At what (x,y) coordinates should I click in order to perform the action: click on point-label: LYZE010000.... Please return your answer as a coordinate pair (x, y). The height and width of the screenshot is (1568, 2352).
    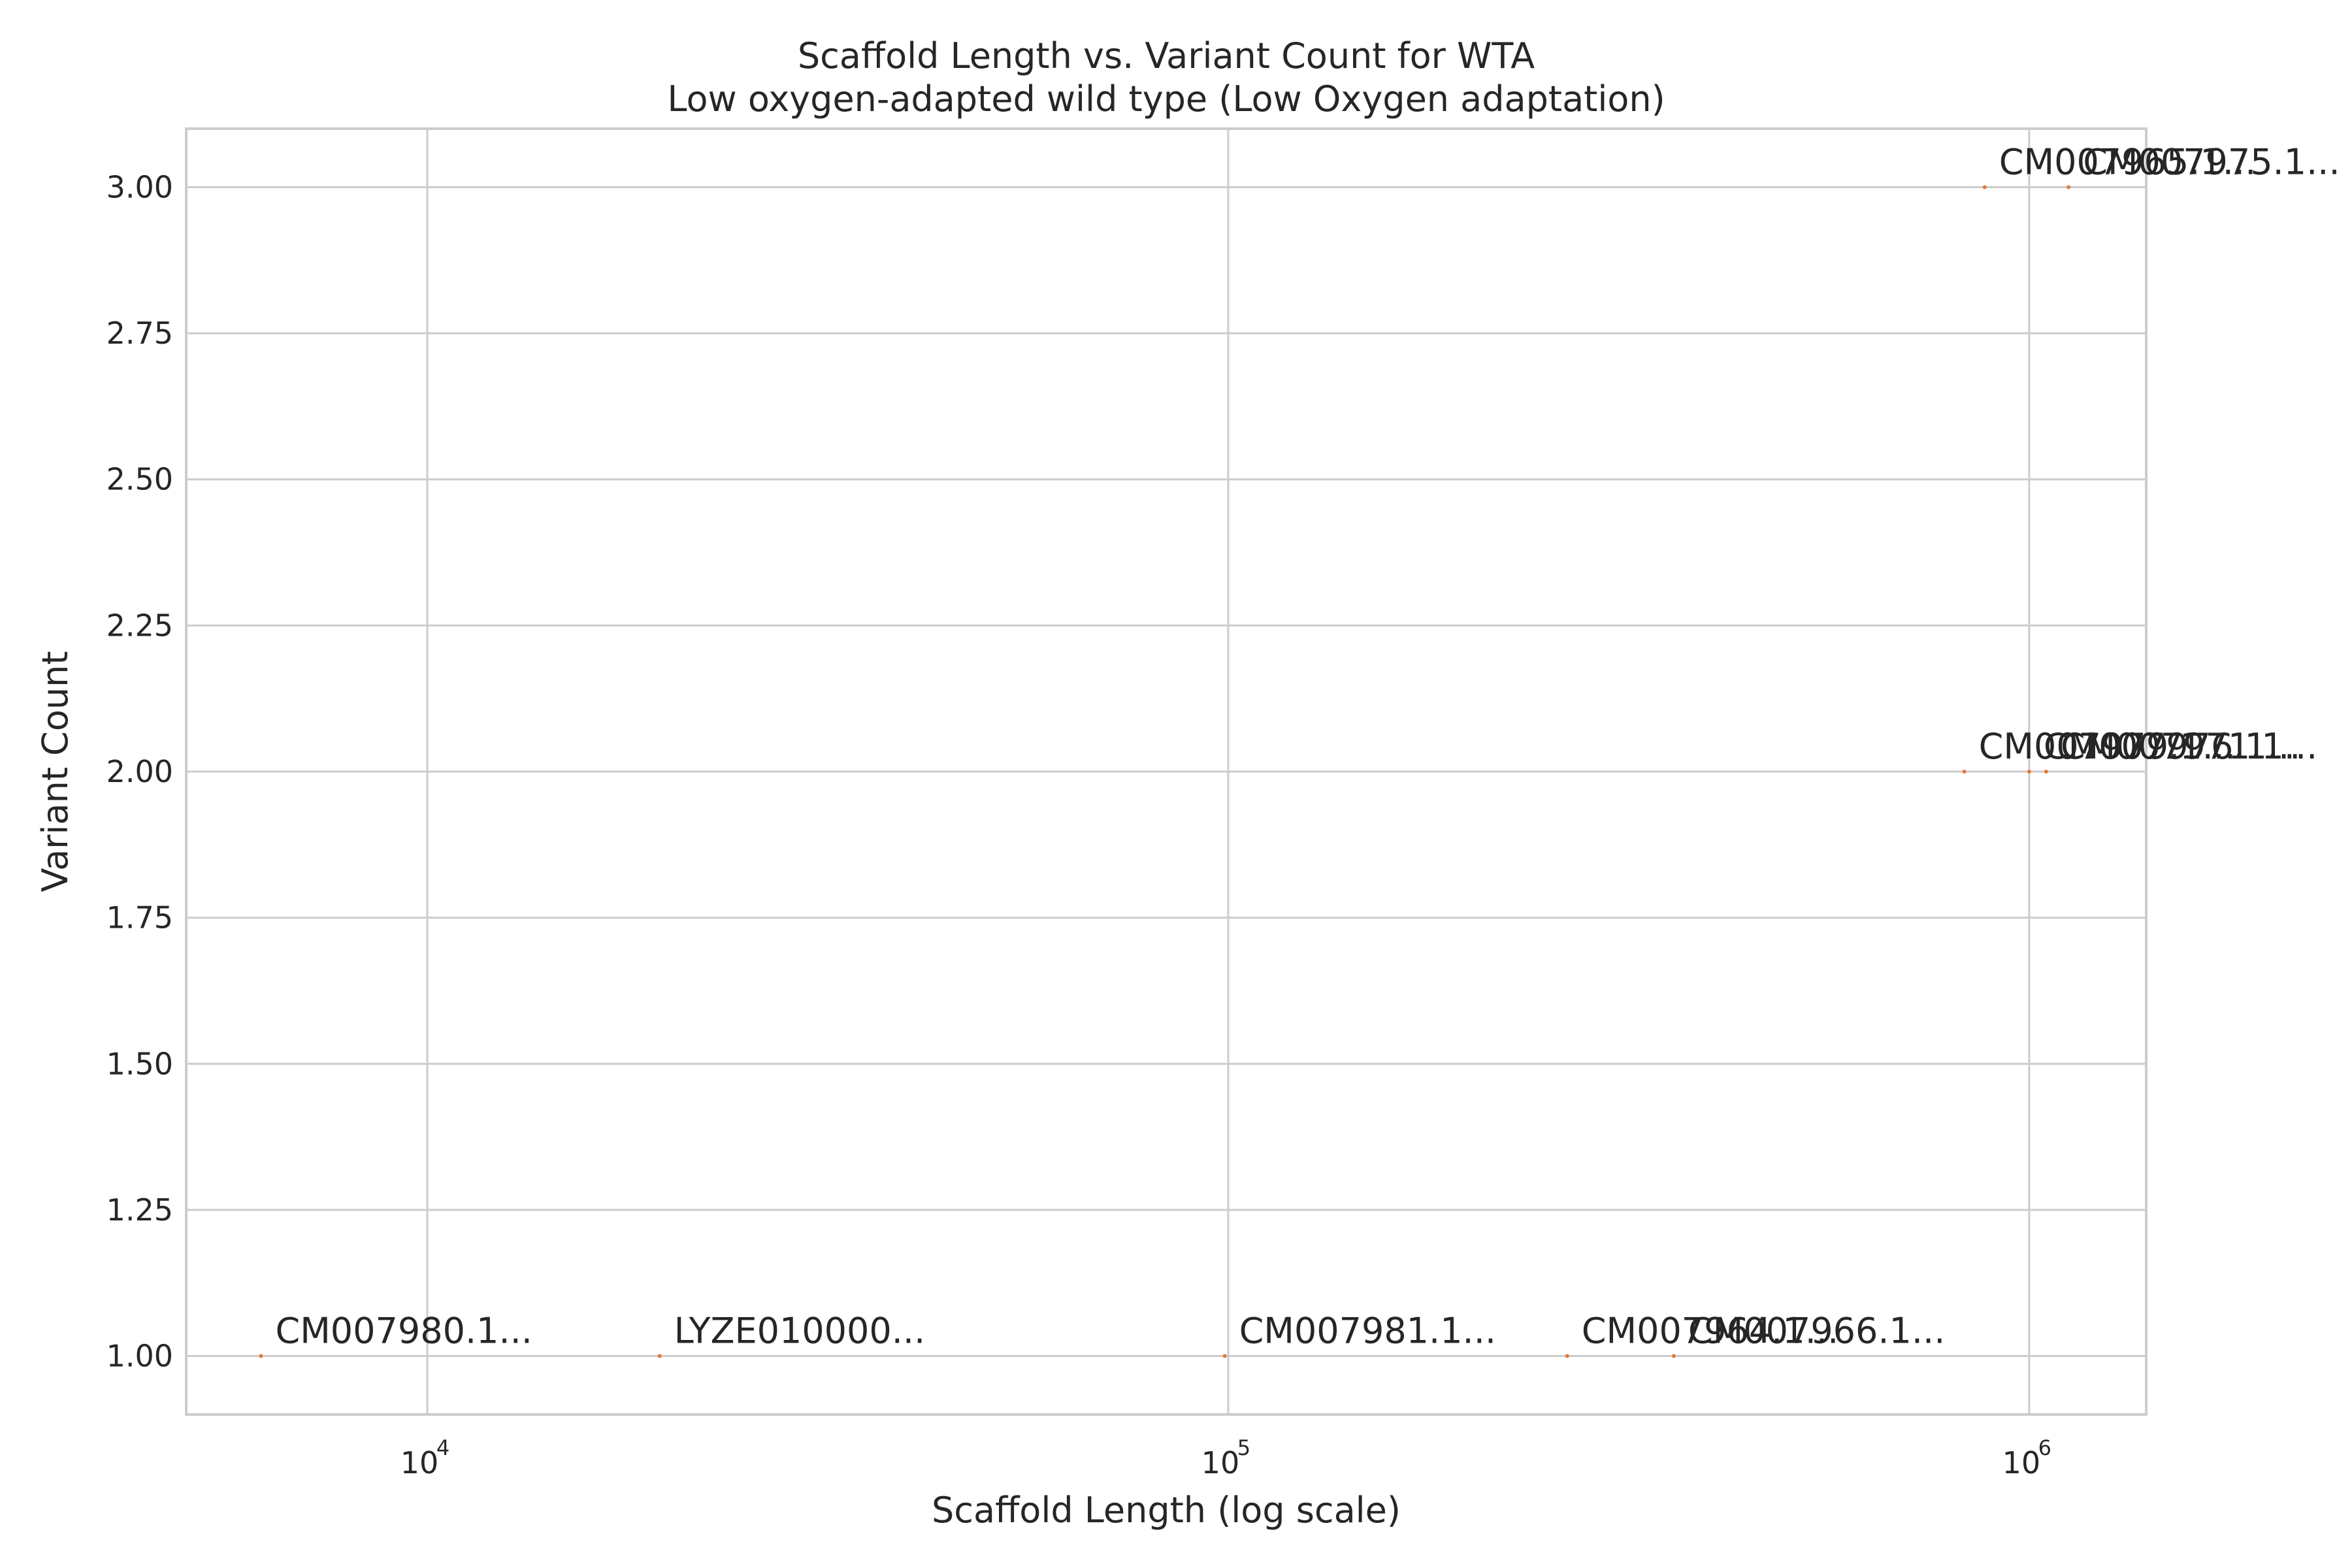
    Looking at the image, I should click on (800, 1331).